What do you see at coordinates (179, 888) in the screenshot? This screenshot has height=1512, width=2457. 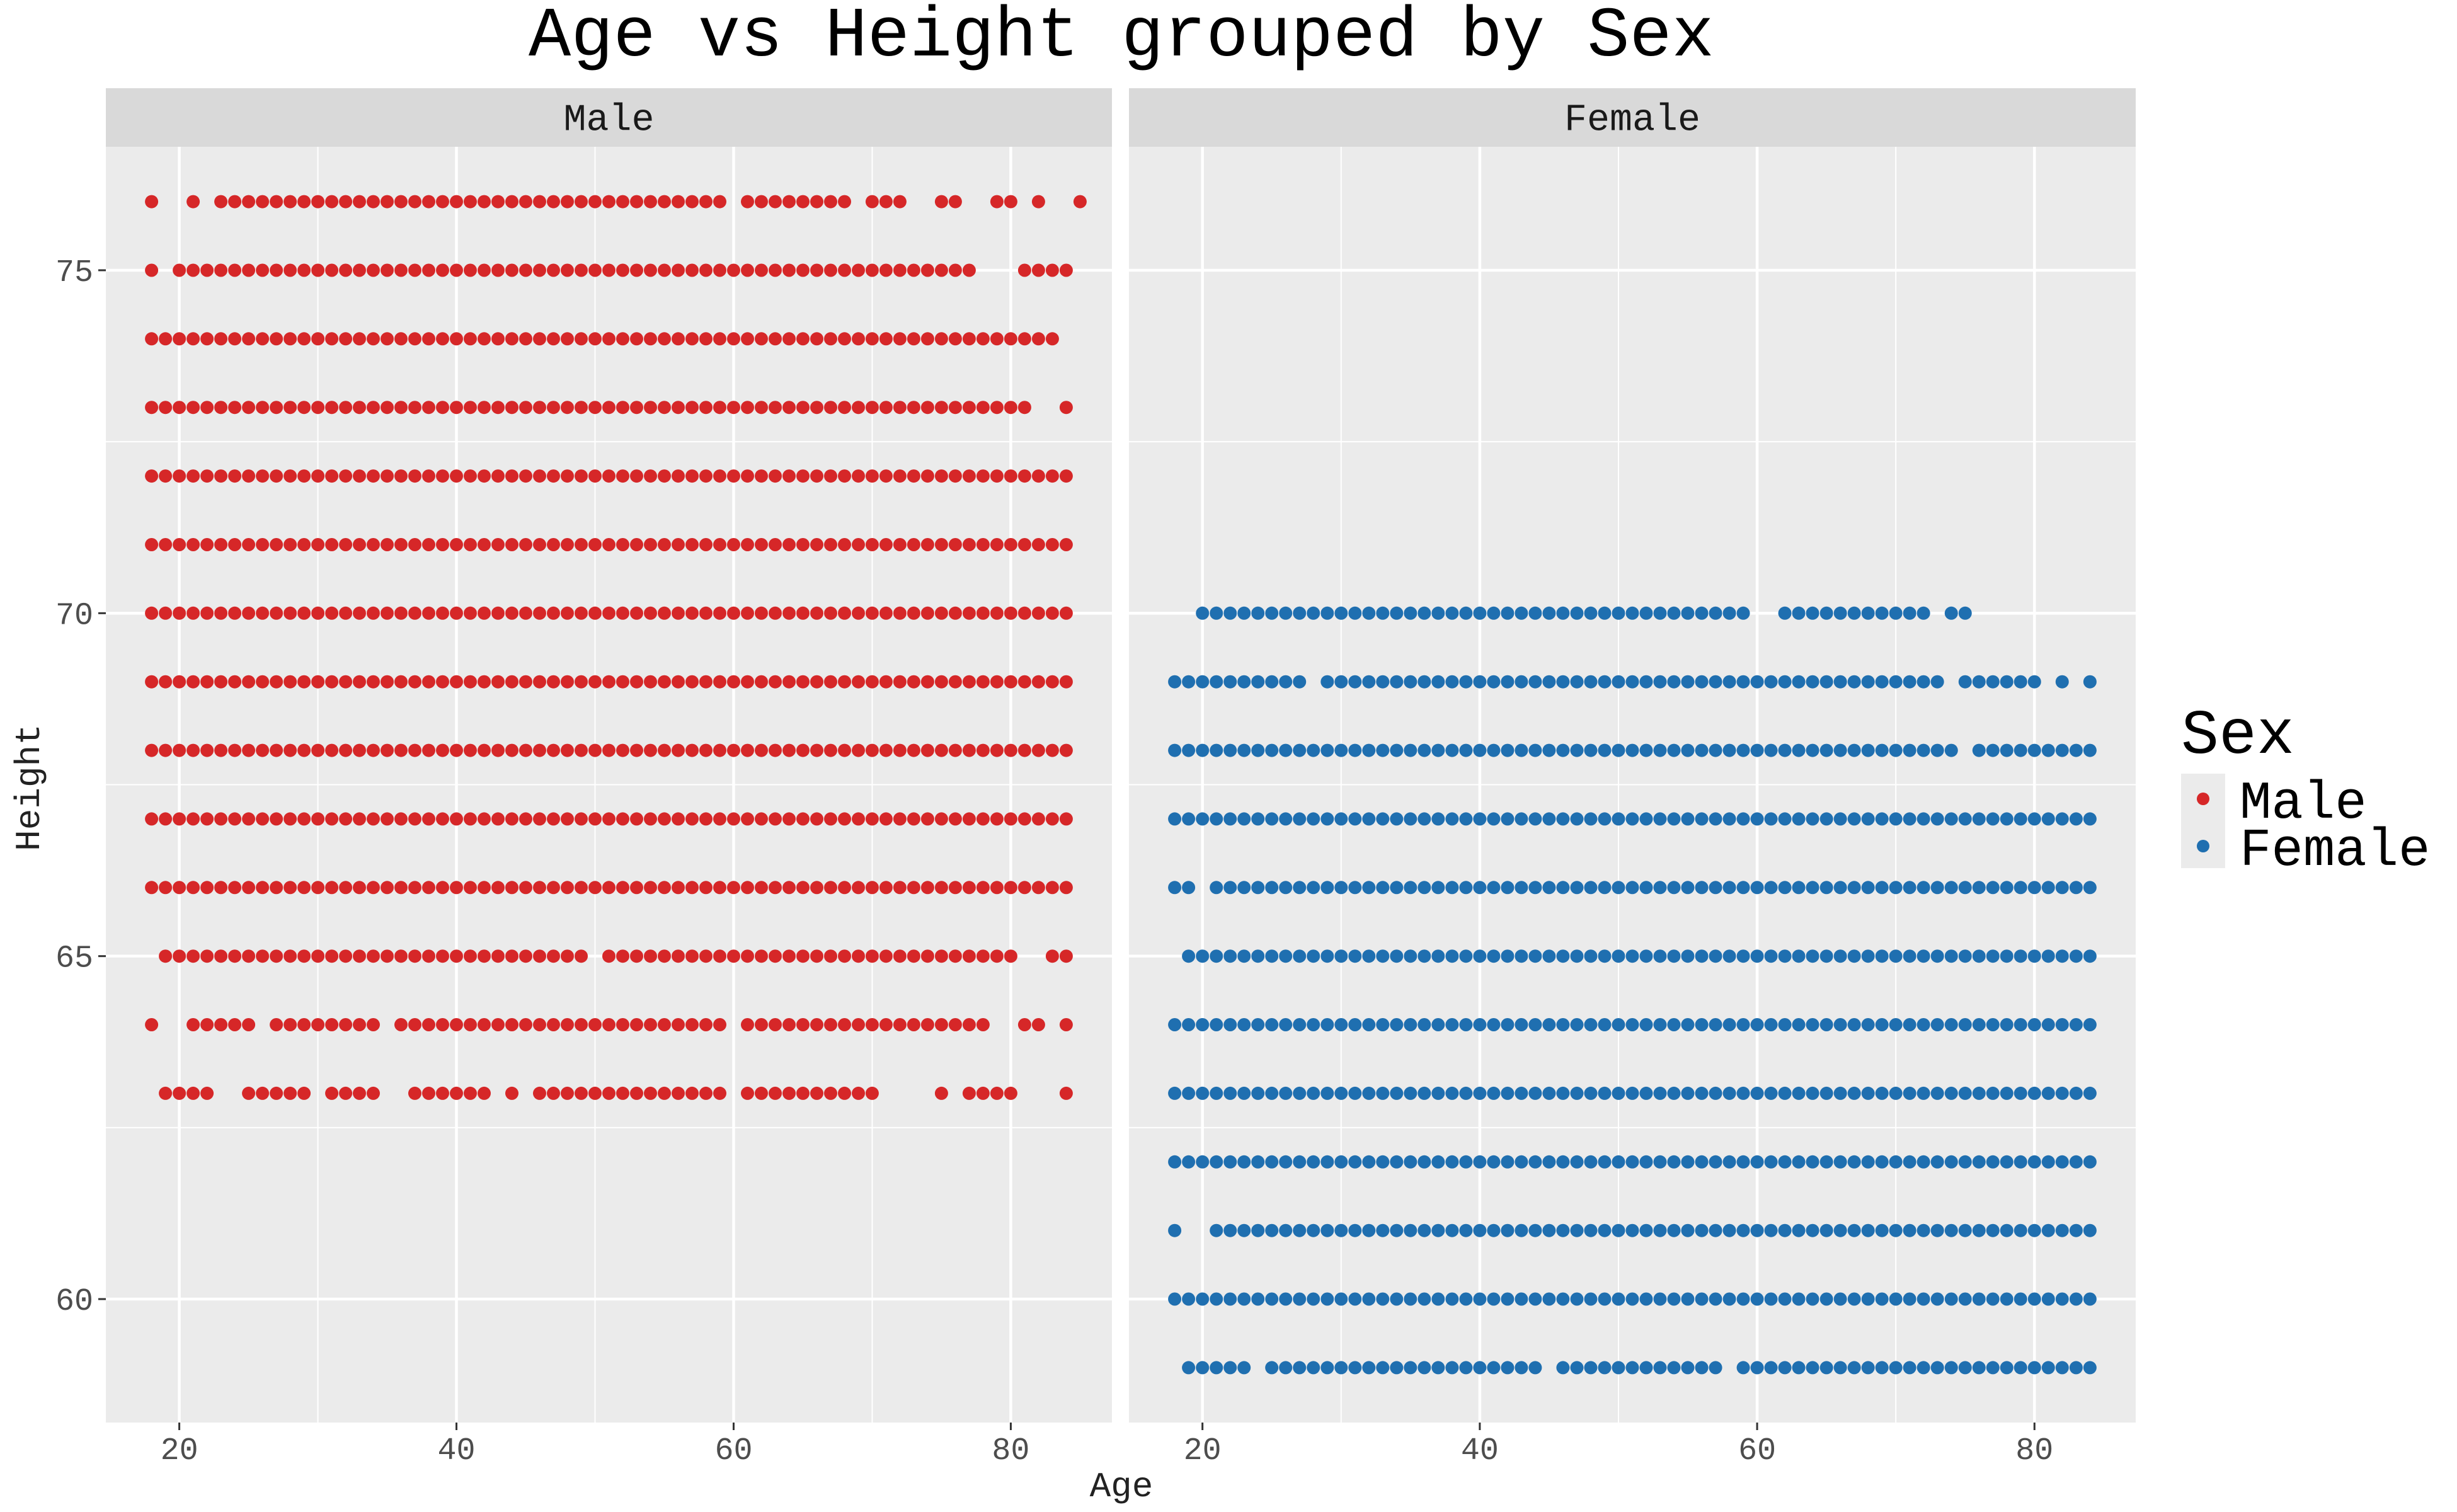 I see `data-point: Male: Age 20, Height 66` at bounding box center [179, 888].